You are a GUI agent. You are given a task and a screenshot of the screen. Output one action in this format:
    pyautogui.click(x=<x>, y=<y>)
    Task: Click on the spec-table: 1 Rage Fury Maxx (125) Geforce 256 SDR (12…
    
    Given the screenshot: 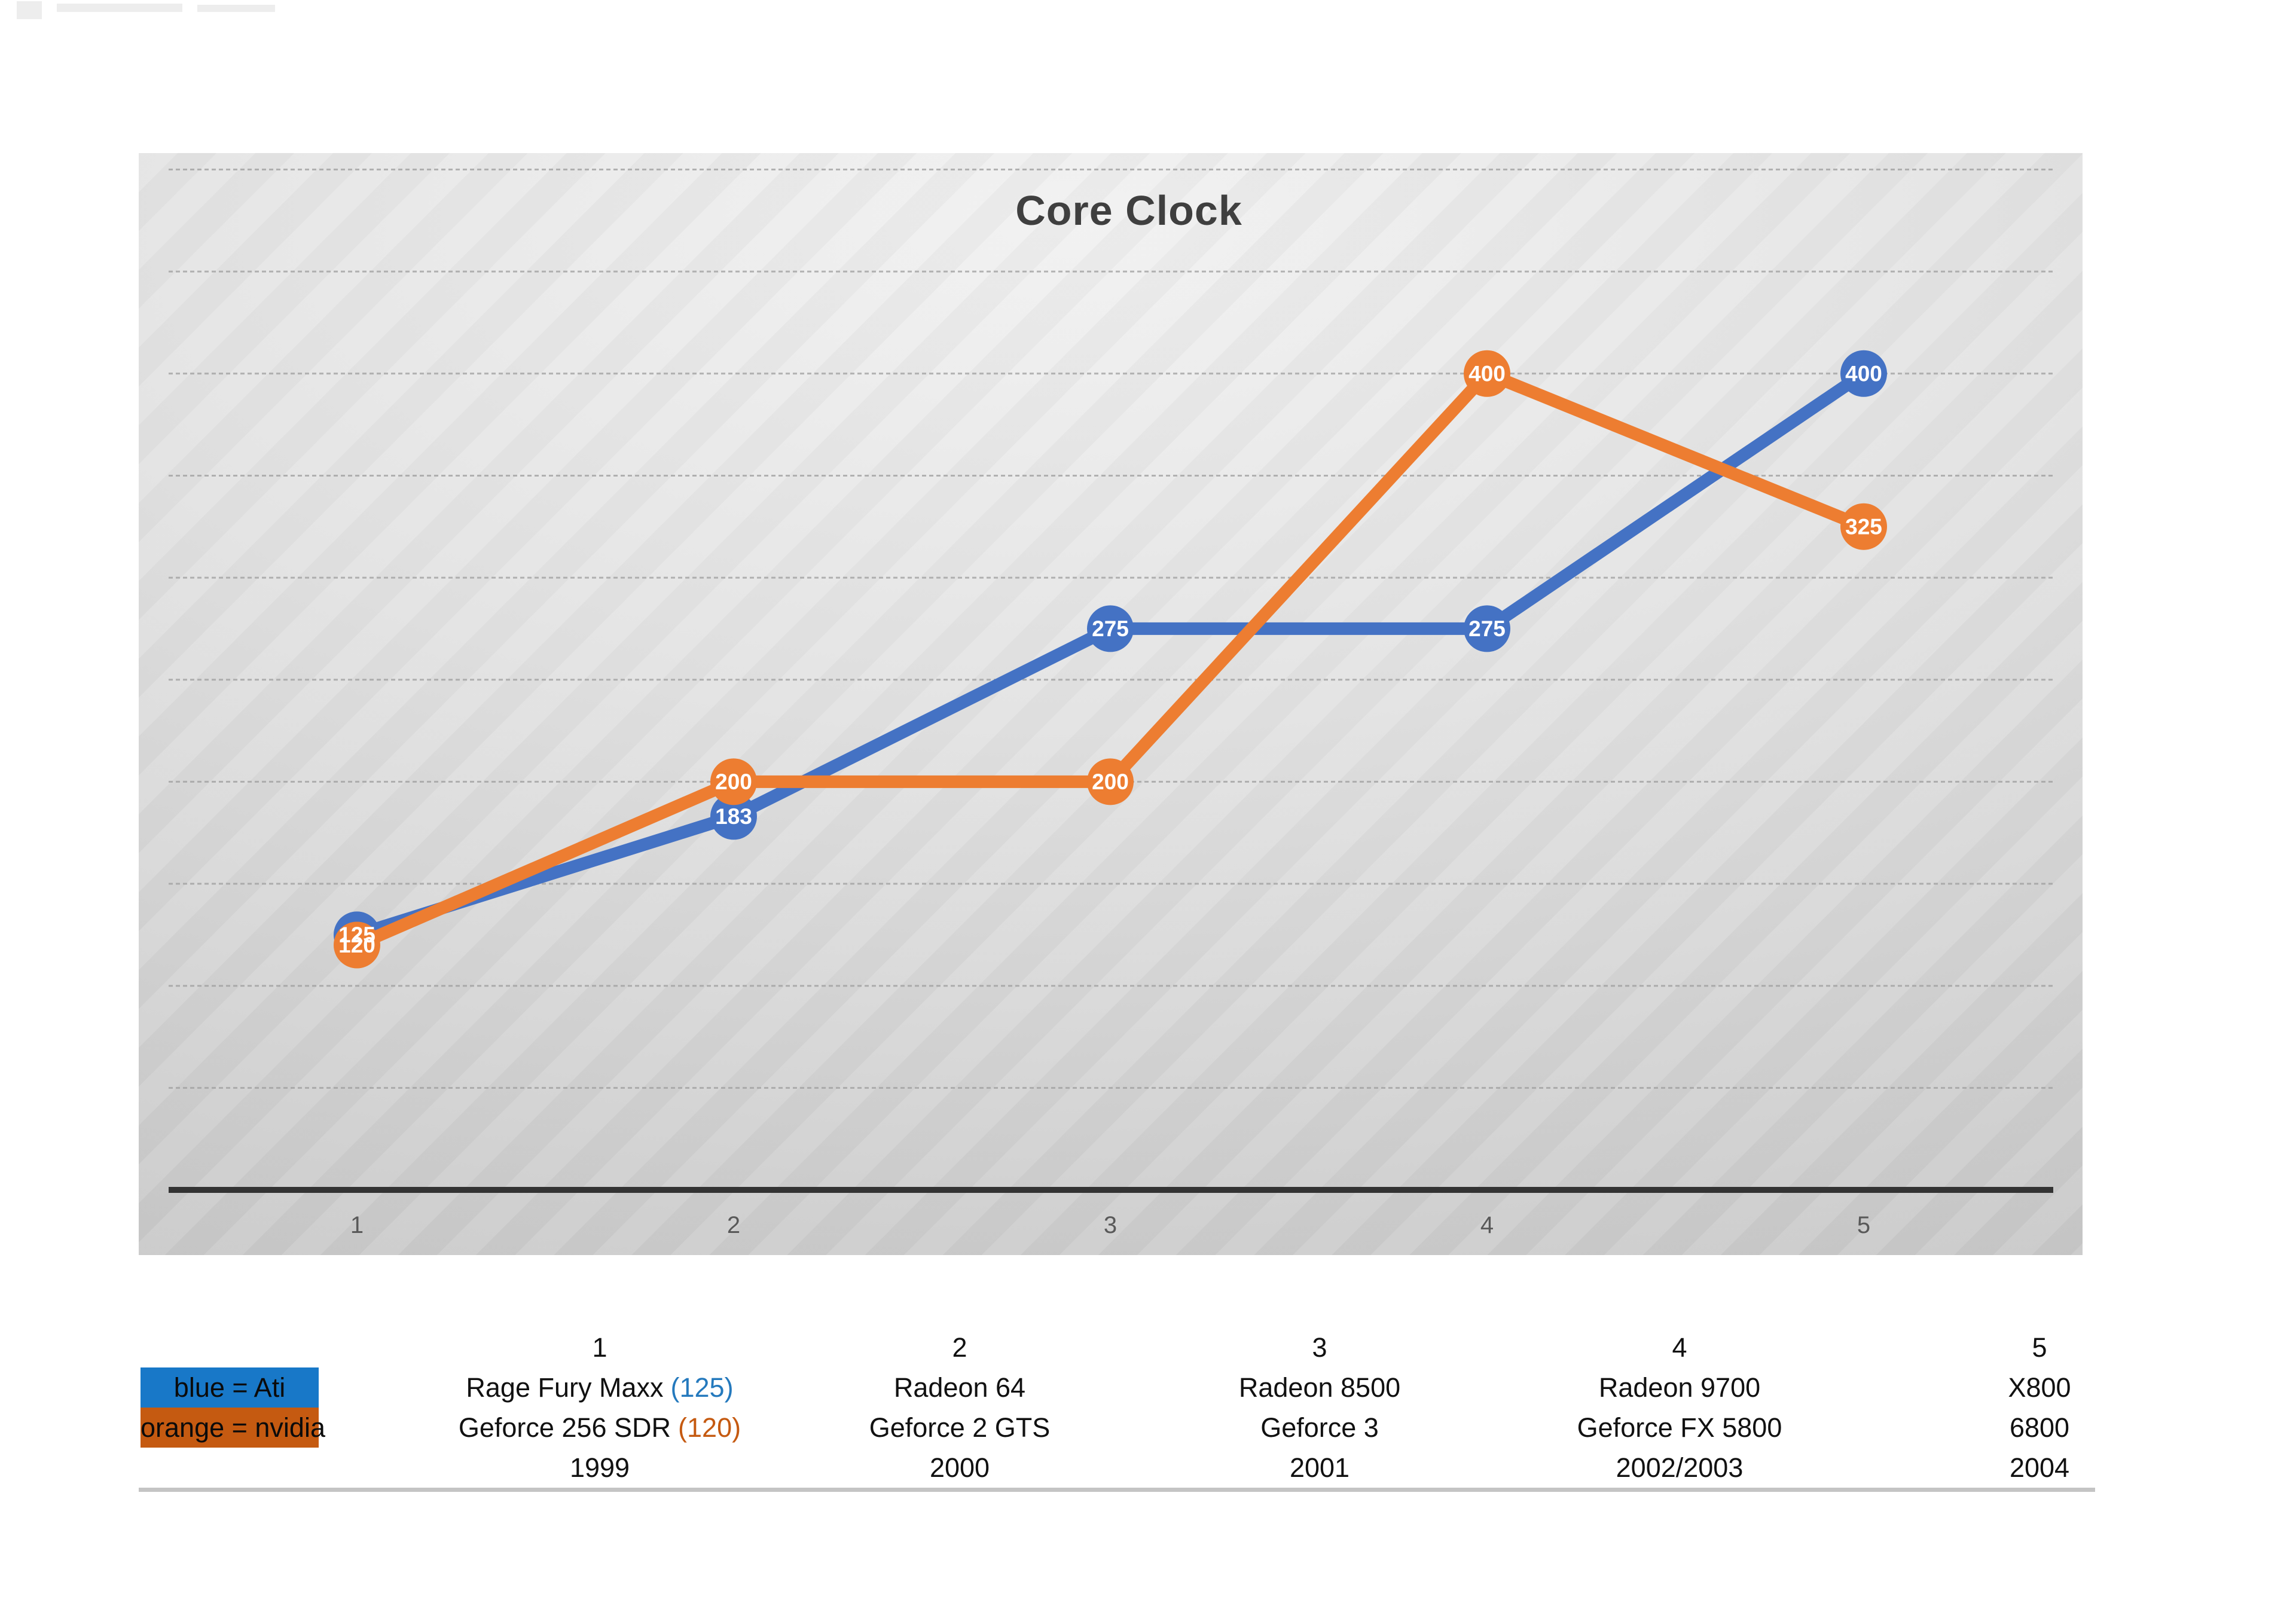 What is the action you would take?
    pyautogui.click(x=1319, y=1407)
    